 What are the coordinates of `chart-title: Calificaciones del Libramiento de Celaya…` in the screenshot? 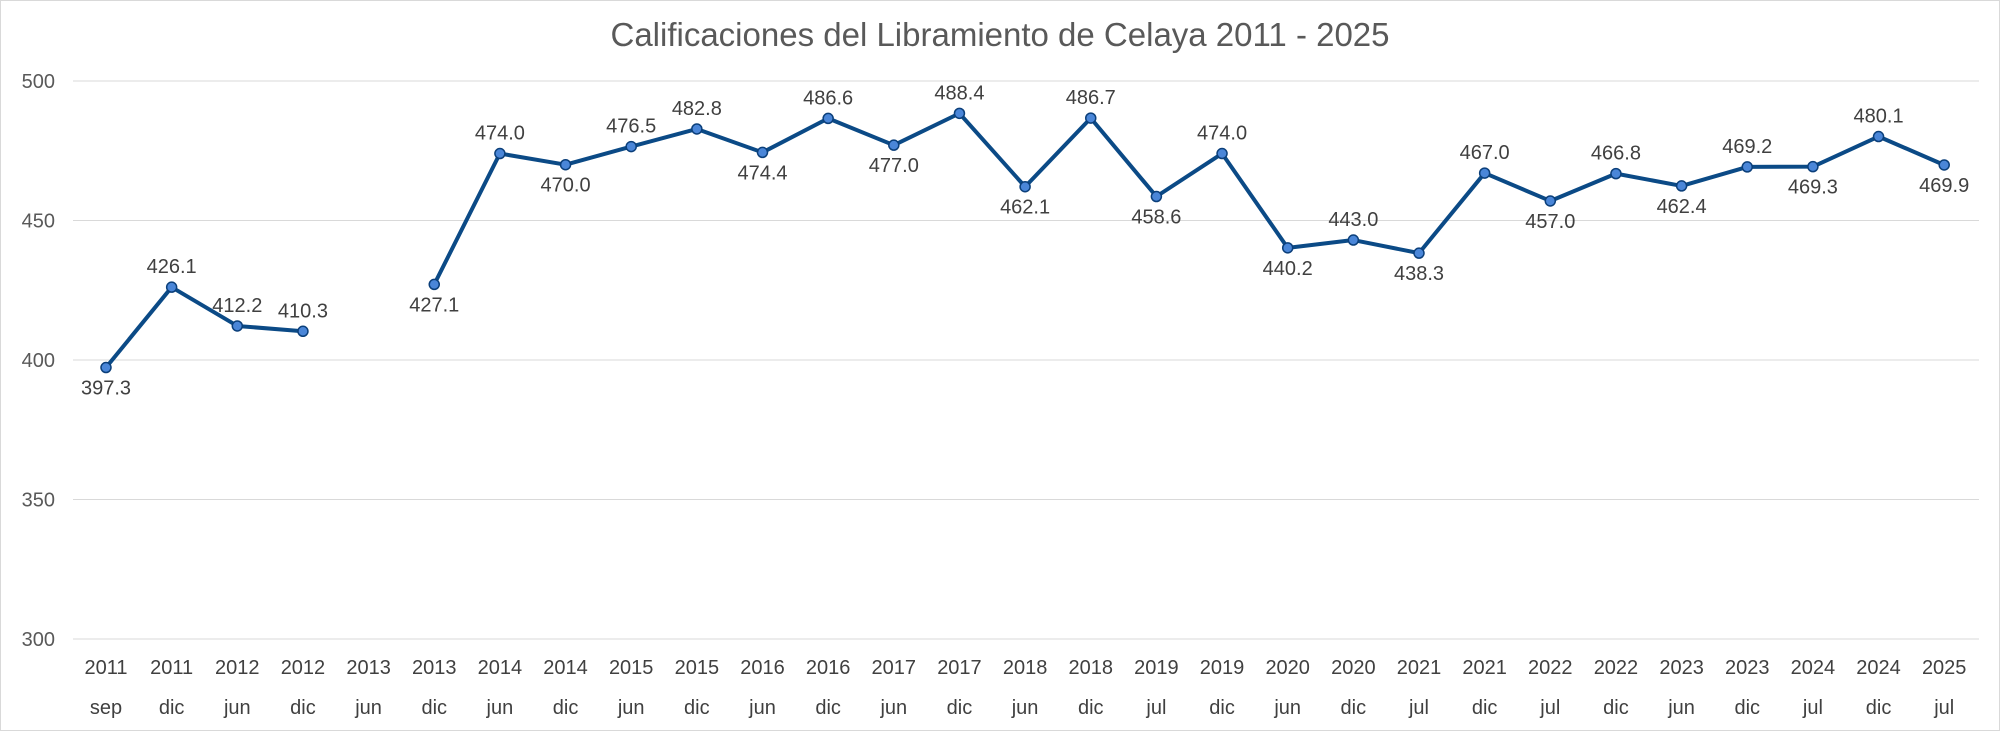 It's located at (999, 34).